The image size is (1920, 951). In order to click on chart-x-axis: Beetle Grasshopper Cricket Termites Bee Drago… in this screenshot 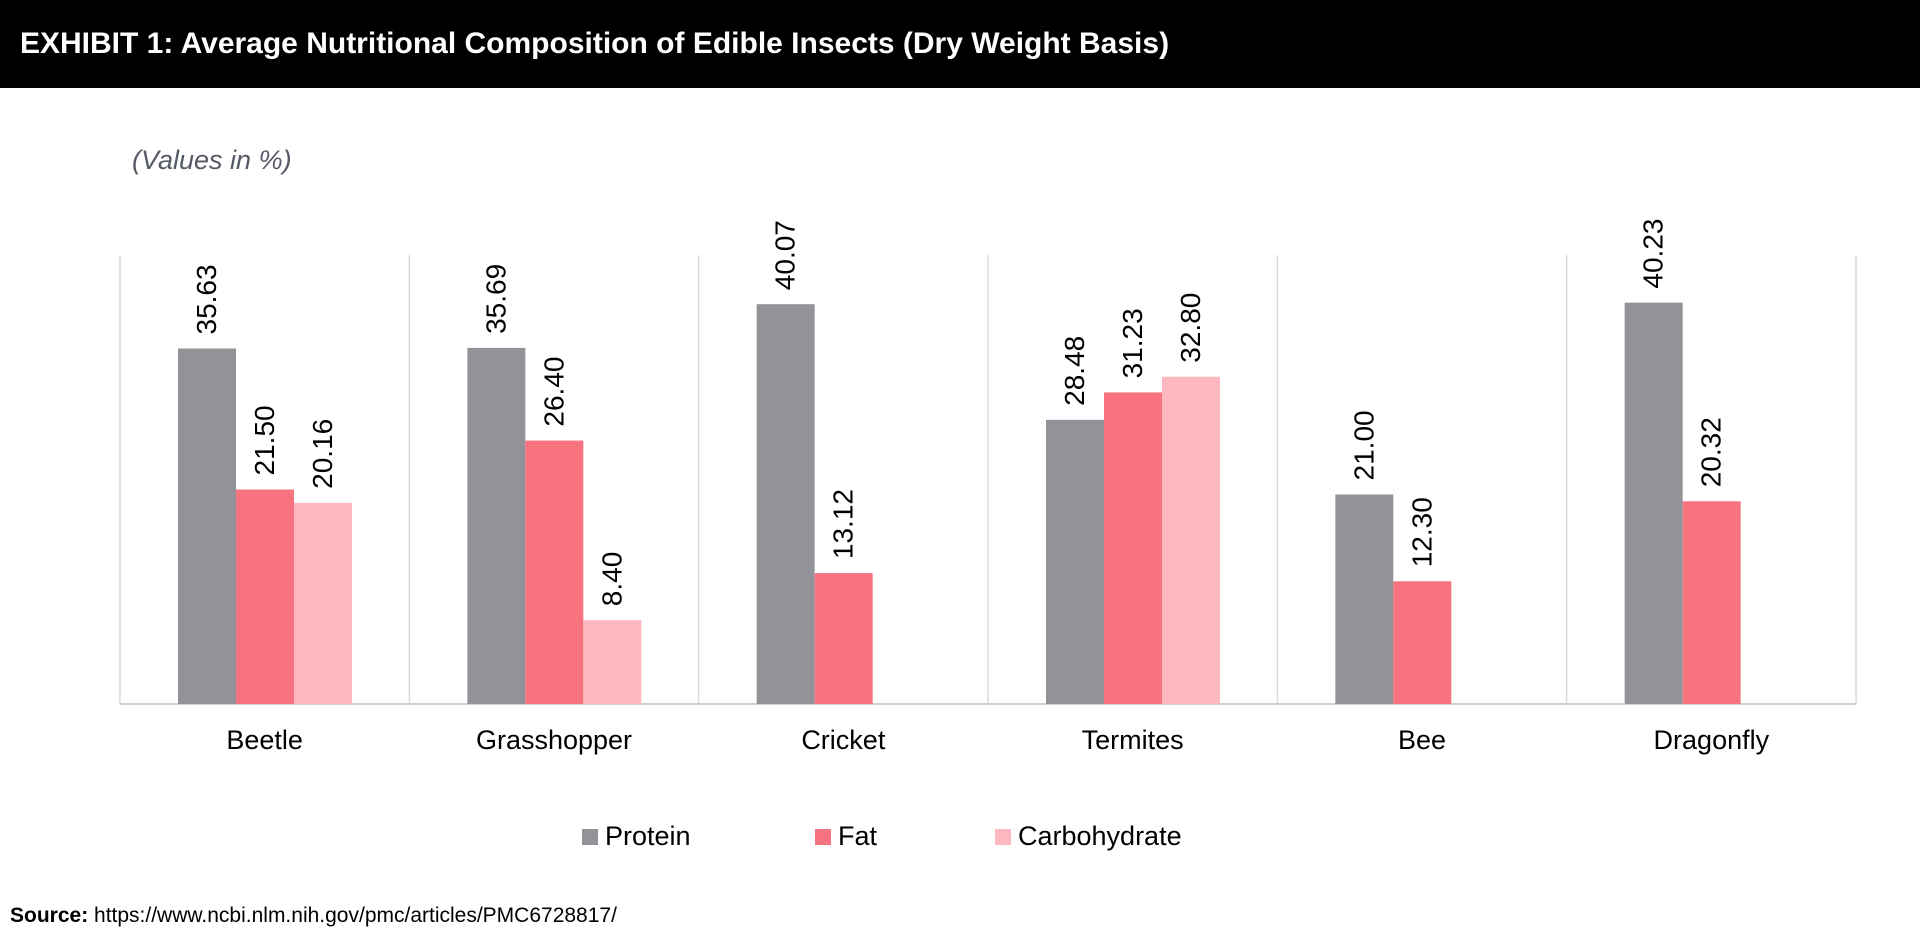, I will do `click(997, 740)`.